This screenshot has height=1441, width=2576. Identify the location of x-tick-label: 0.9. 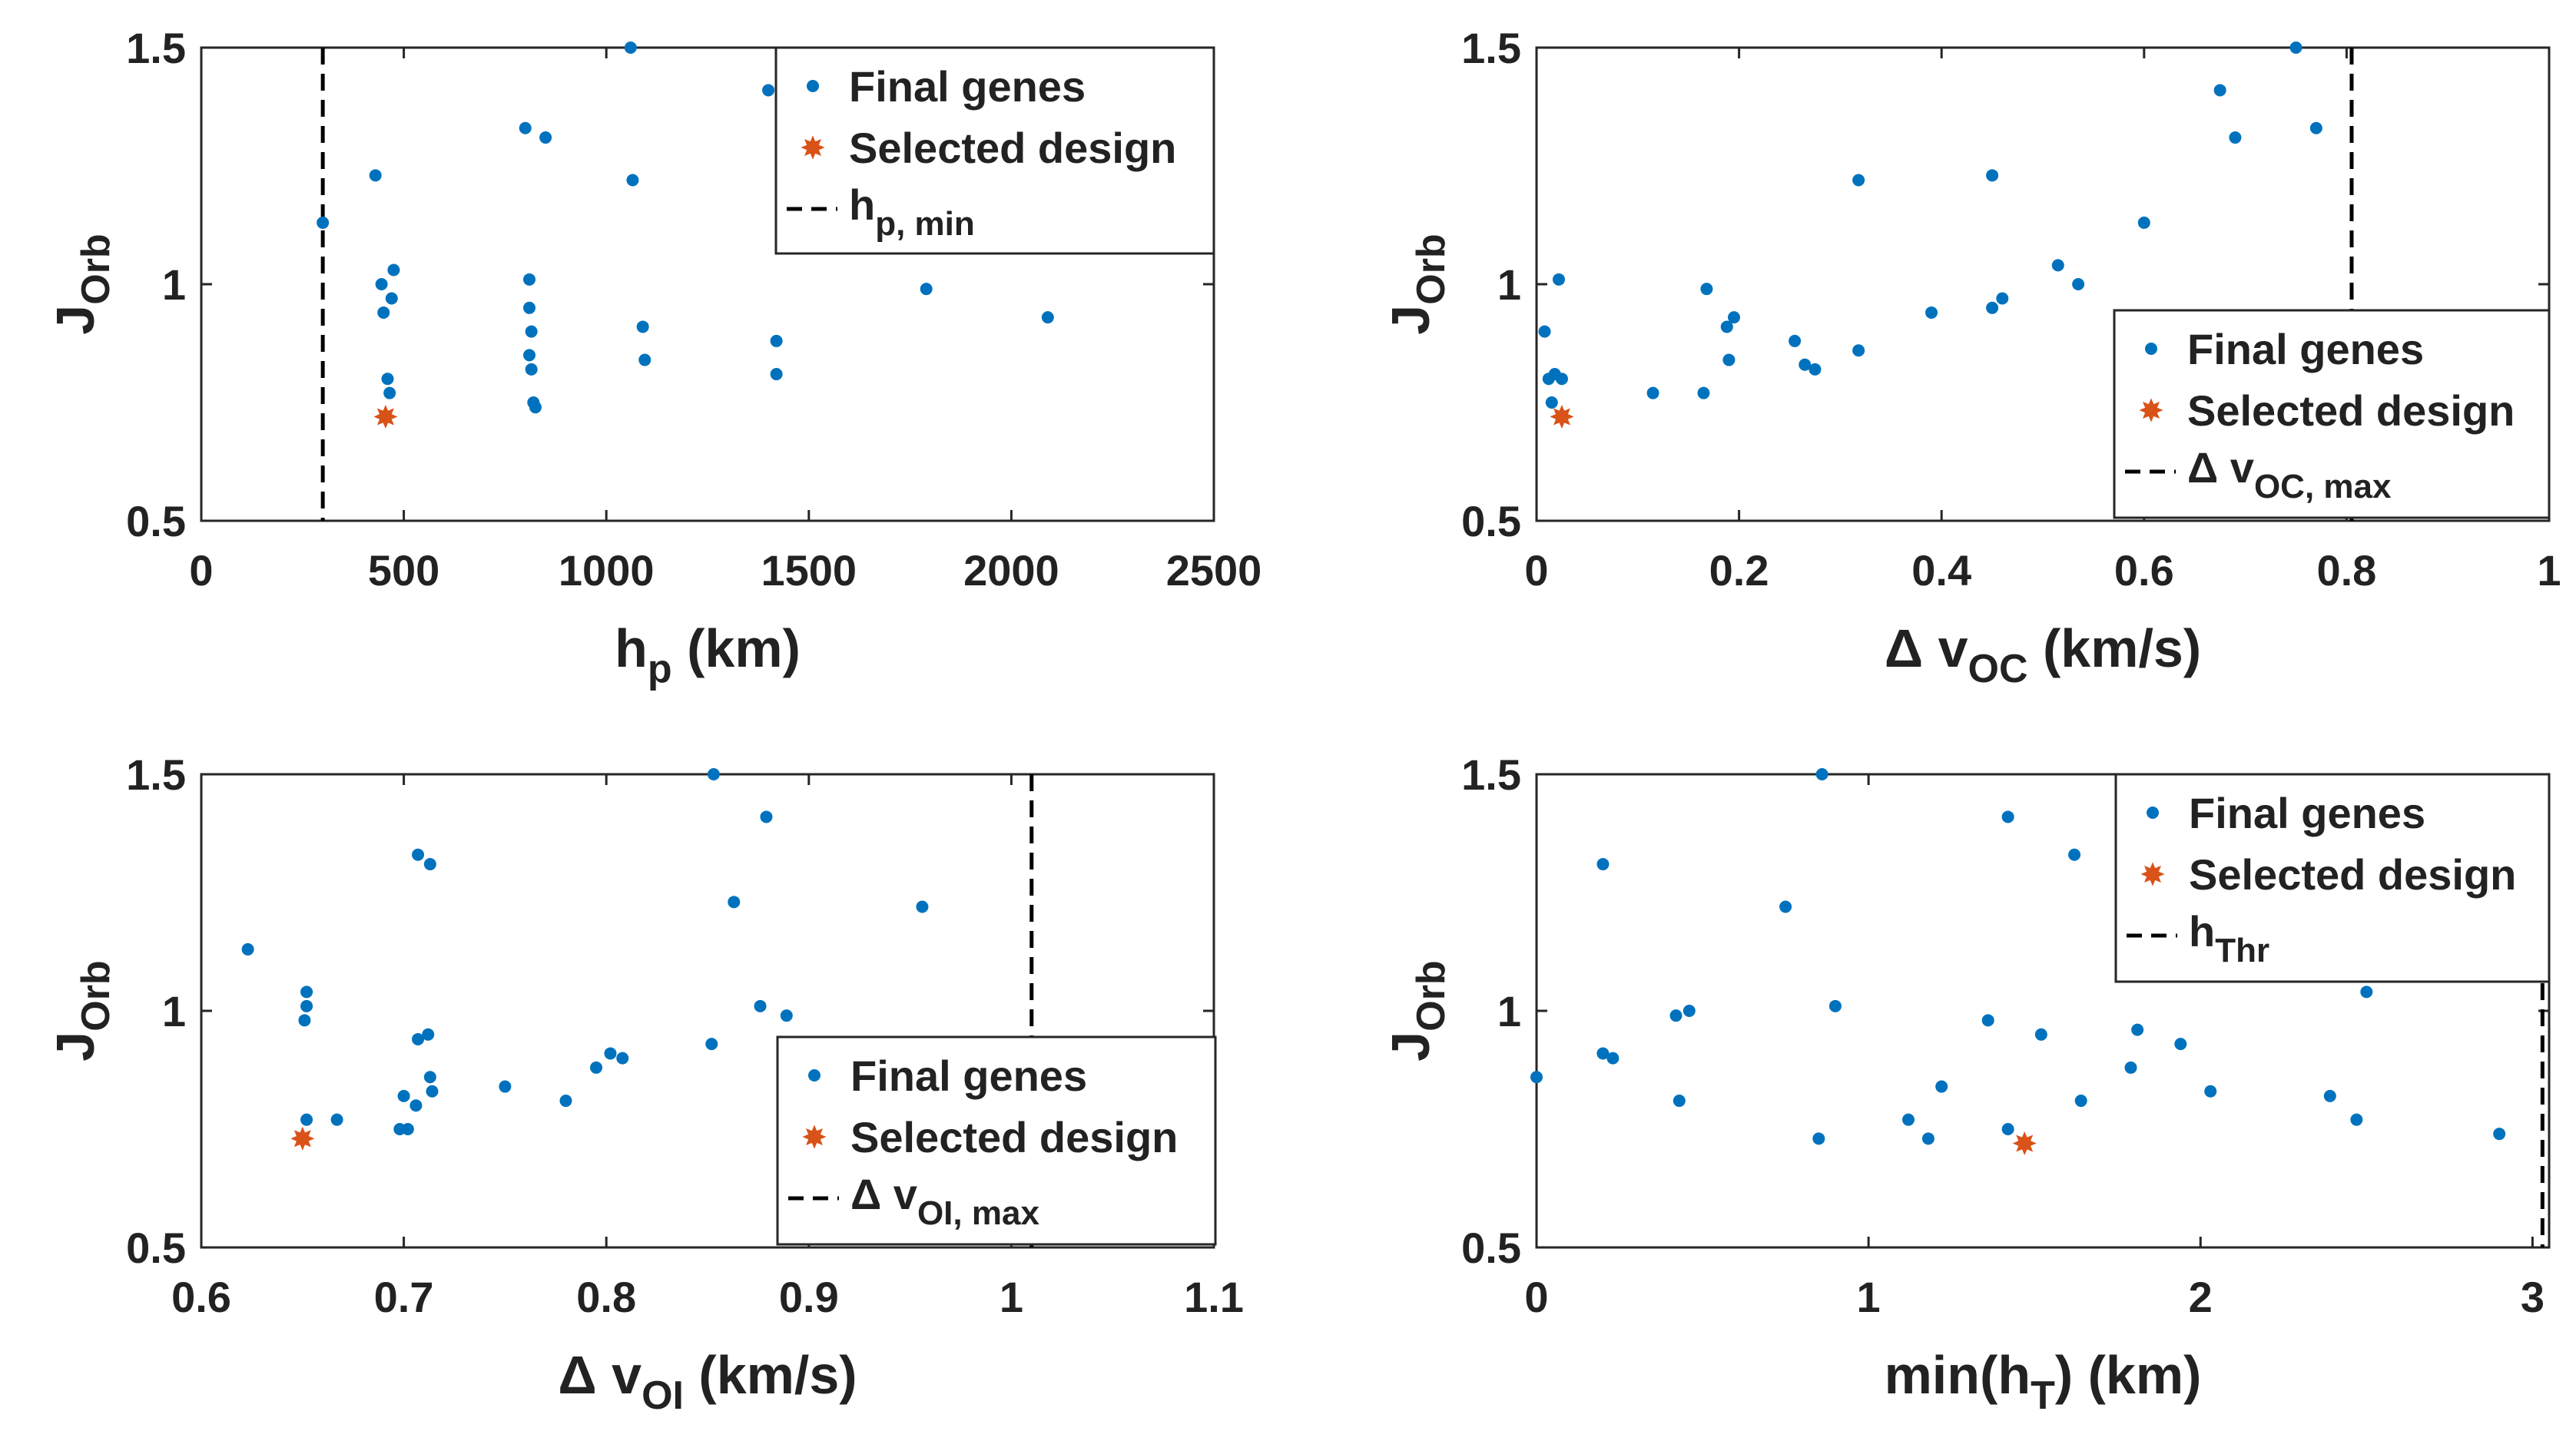
(809, 1297).